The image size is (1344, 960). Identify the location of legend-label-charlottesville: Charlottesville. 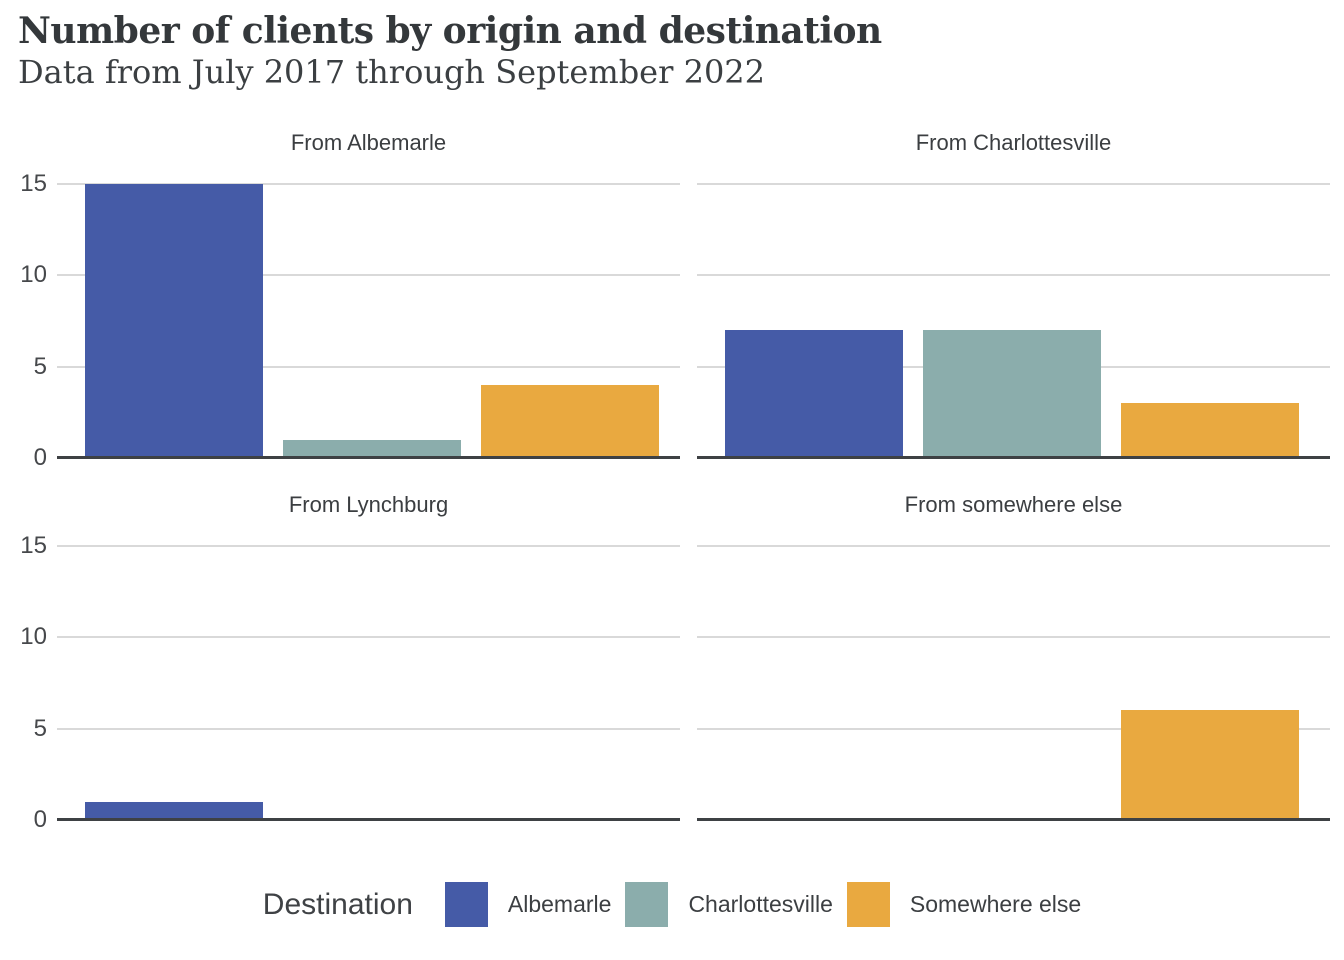
(760, 904).